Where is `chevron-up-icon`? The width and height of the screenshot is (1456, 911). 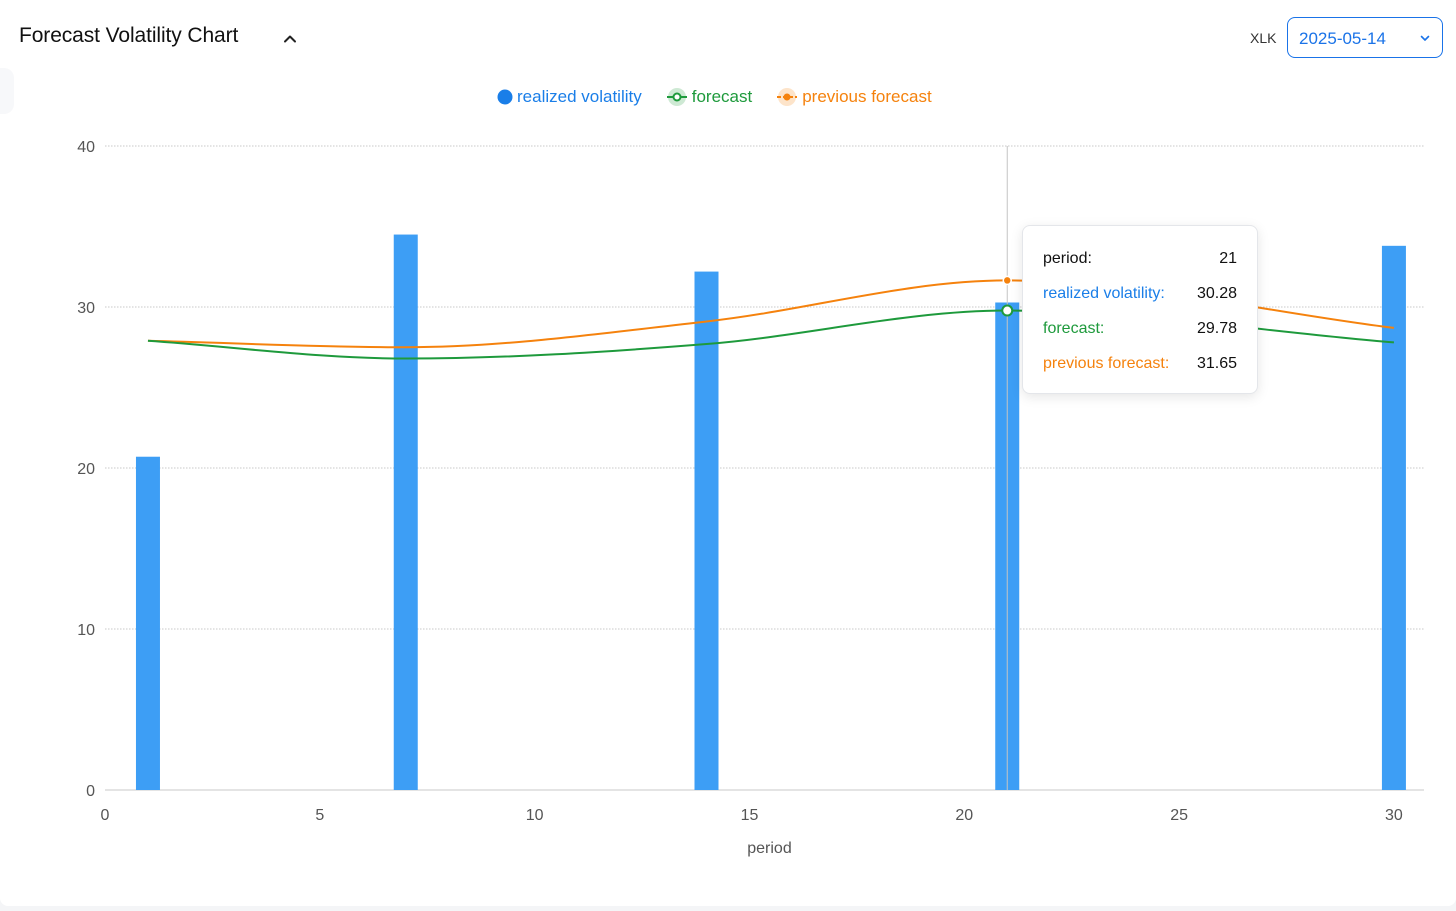
chevron-up-icon is located at coordinates (290, 39).